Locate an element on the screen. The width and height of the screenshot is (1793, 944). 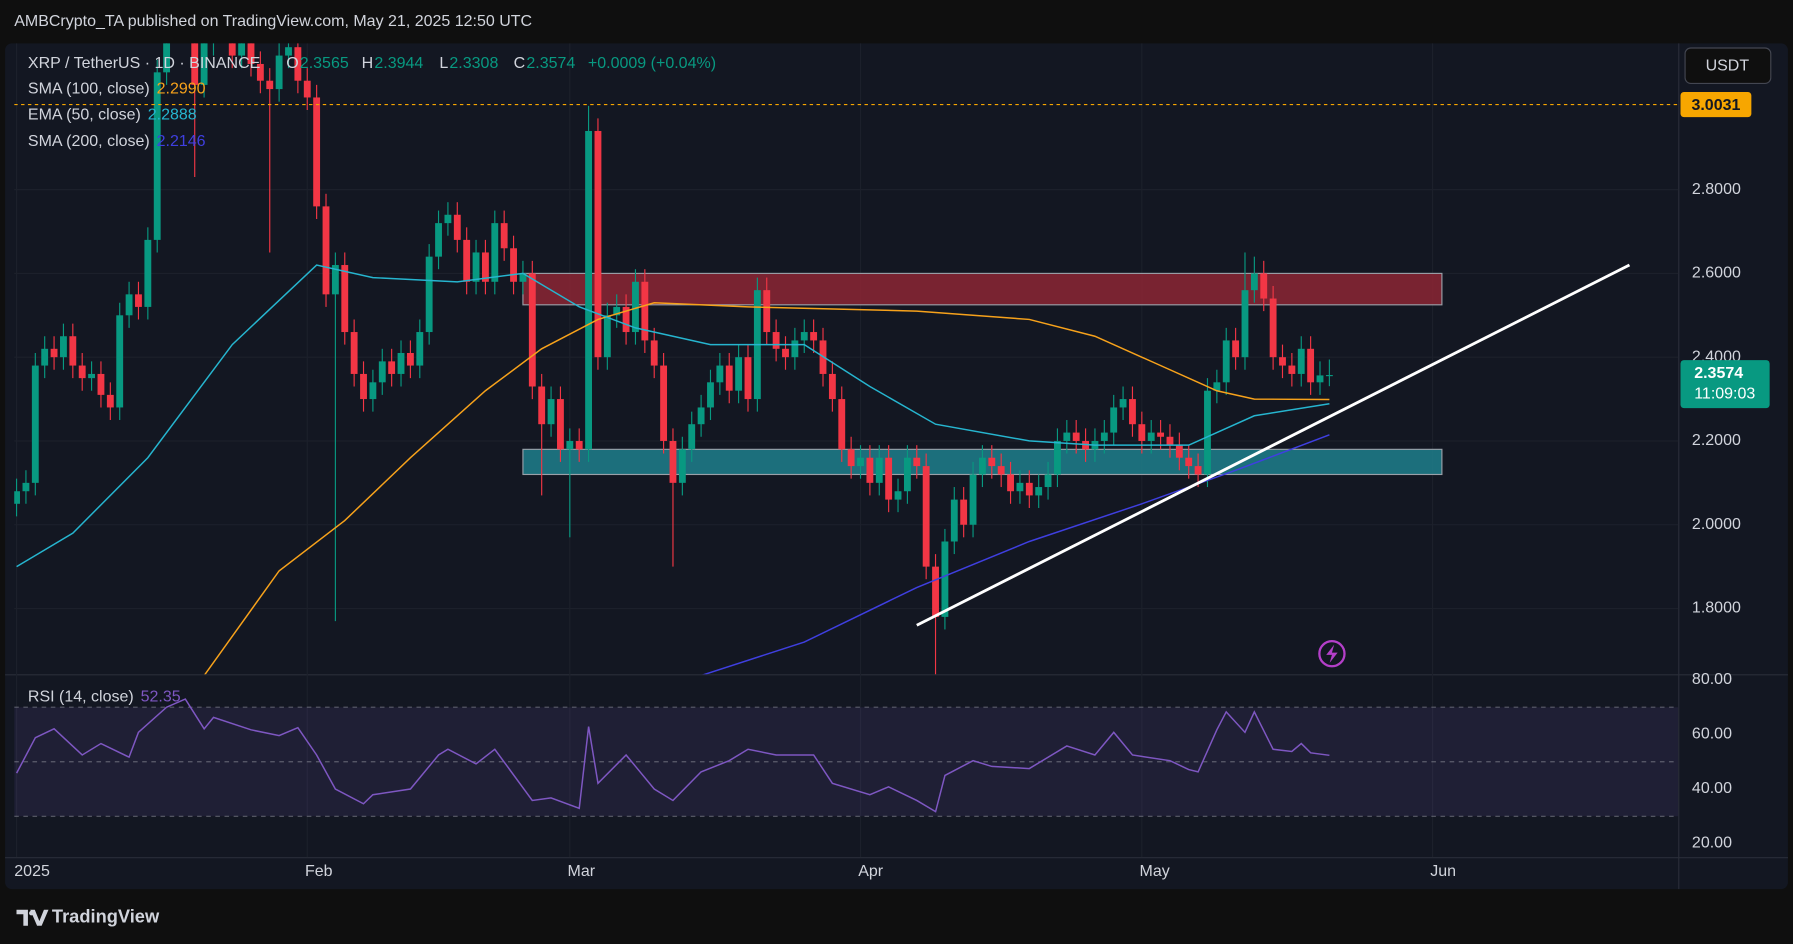
logo-text: TradingView is located at coordinates (106, 916).